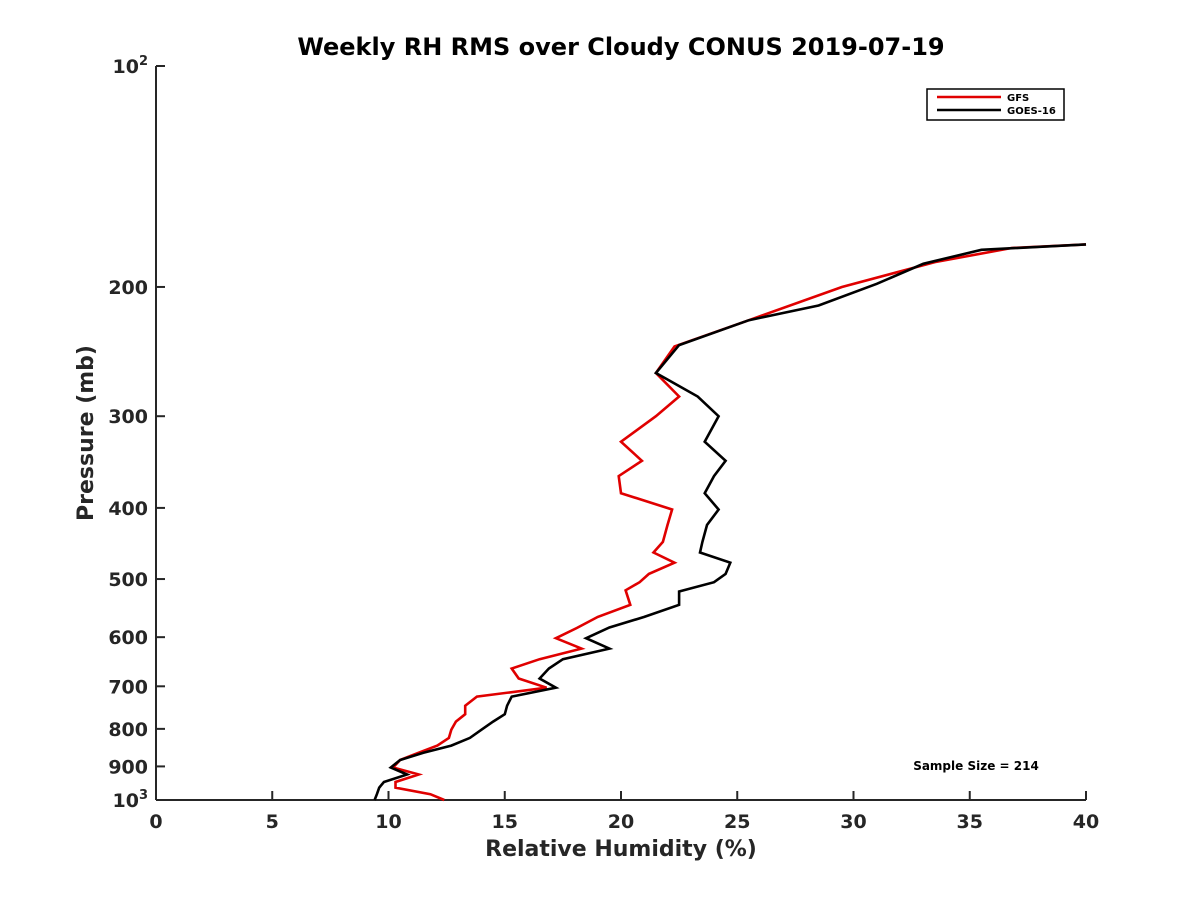 This screenshot has height=900, width=1200. What do you see at coordinates (737, 822) in the screenshot?
I see `x-tick-label: 25` at bounding box center [737, 822].